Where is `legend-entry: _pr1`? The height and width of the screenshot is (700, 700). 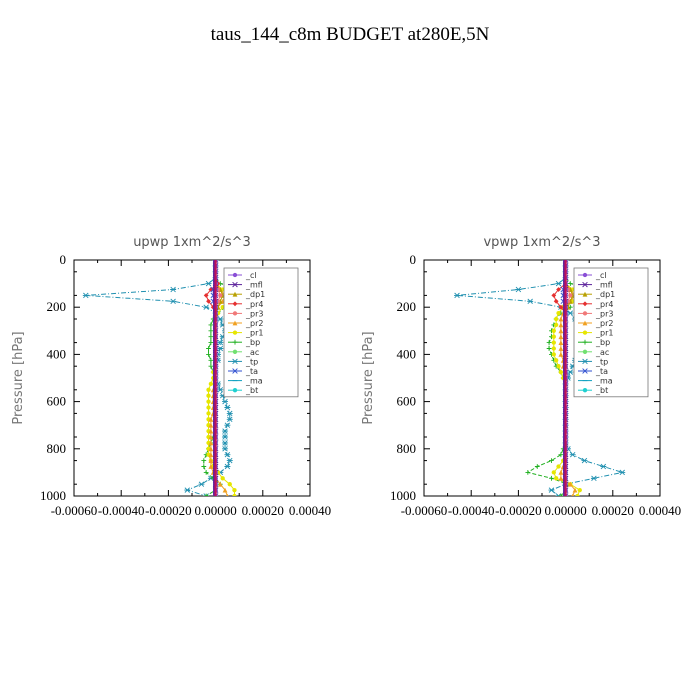
legend-entry: _pr1 is located at coordinates (604, 333).